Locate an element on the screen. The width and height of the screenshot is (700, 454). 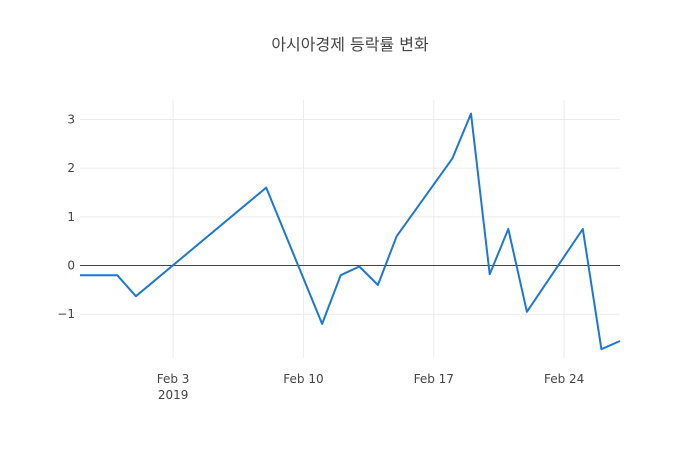
x-tick-label: Feb 24 is located at coordinates (564, 379).